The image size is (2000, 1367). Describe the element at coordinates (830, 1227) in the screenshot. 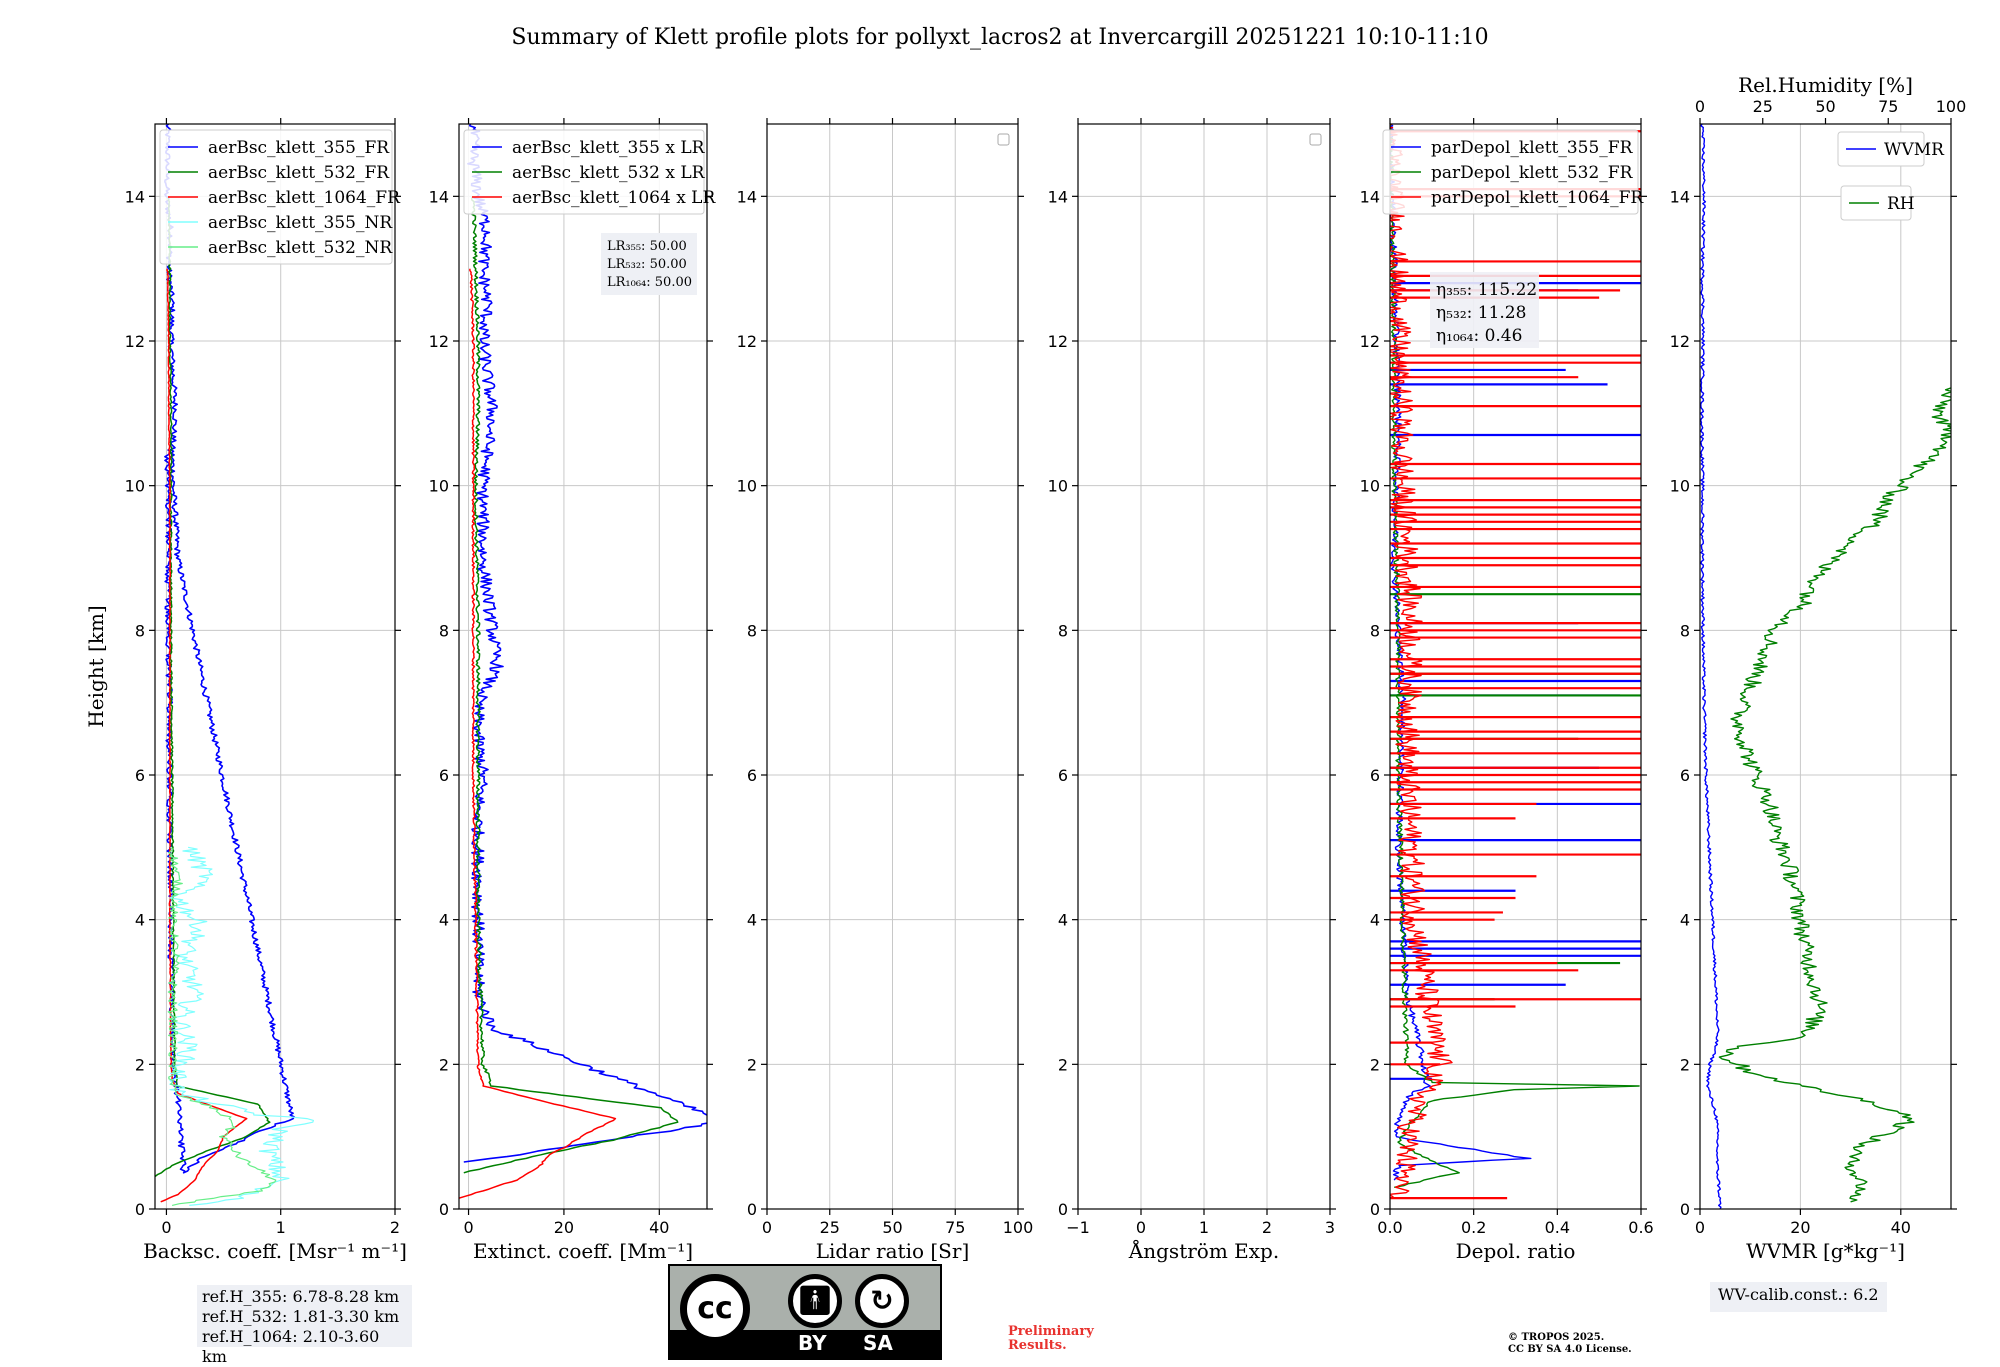

I see `x-tick-label: 25` at that location.